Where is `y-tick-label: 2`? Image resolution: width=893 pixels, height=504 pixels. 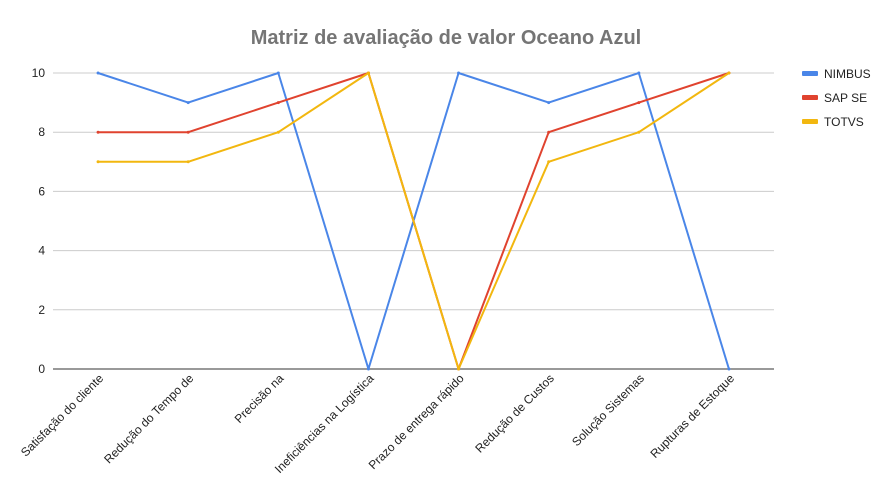 y-tick-label: 2 is located at coordinates (41, 310).